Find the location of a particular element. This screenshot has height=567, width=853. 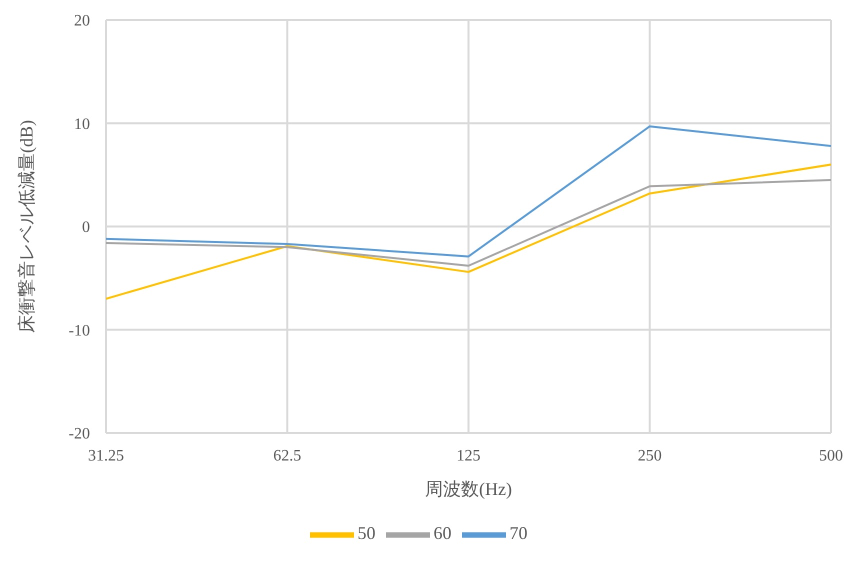

line-series is located at coordinates (468, 223).